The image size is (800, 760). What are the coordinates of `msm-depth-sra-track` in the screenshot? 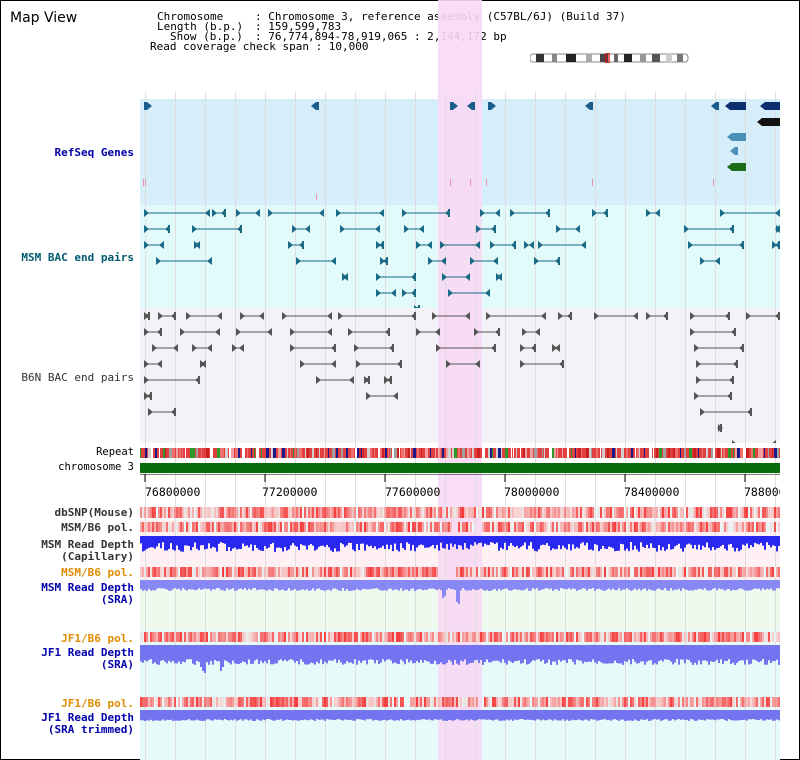 It's located at (460, 592).